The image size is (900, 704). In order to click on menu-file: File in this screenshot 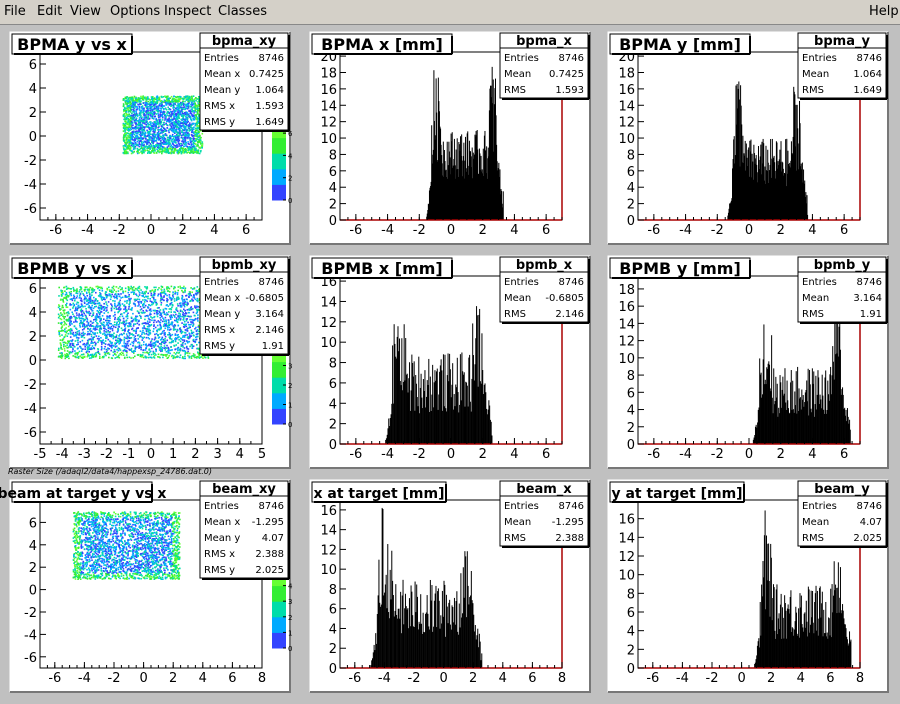, I will do `click(15, 11)`.